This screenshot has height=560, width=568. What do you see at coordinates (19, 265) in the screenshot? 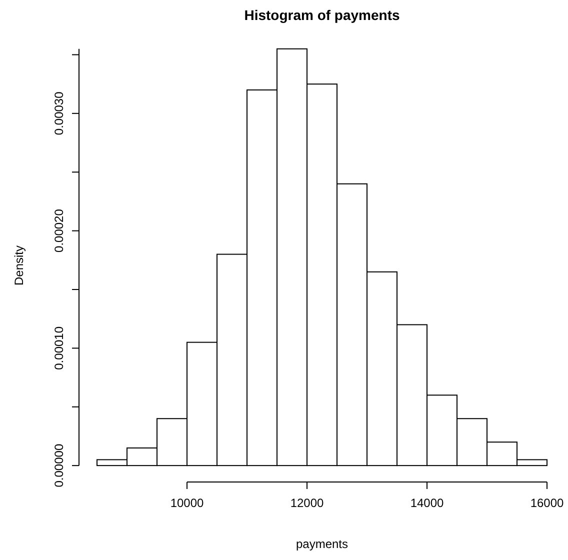
I see `y-axis-title: Density` at bounding box center [19, 265].